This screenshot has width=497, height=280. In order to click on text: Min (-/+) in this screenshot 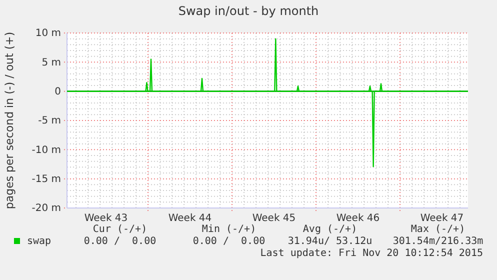, I will do `click(229, 229)`.